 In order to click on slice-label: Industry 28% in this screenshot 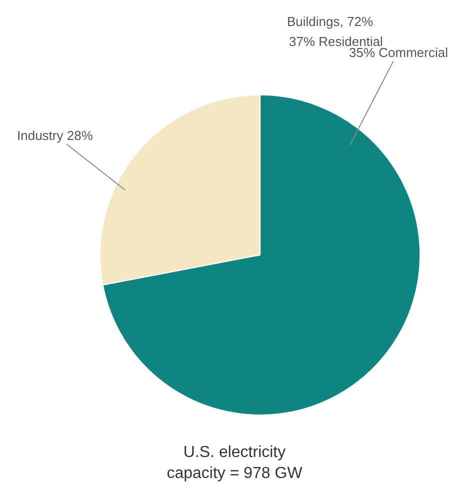, I will do `click(55, 135)`.